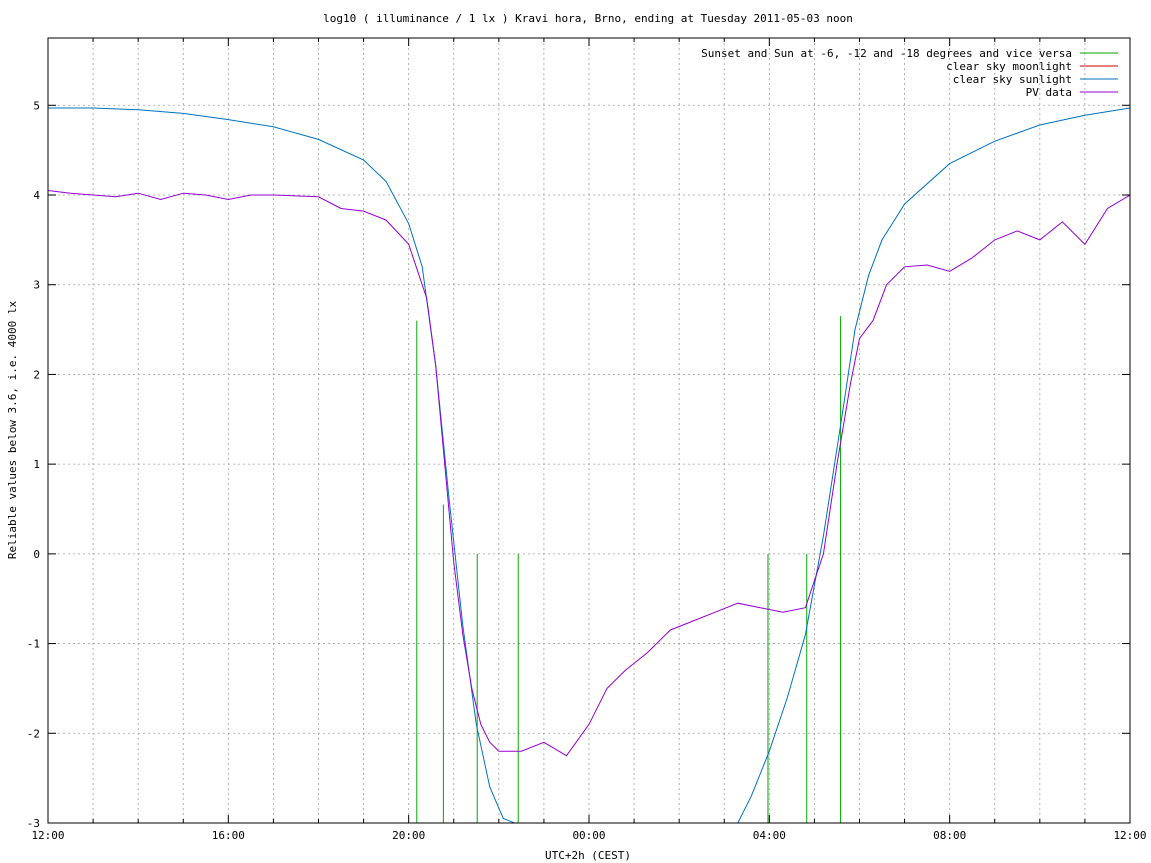 The height and width of the screenshot is (863, 1151). I want to click on y-tick-label: -3, so click(33, 823).